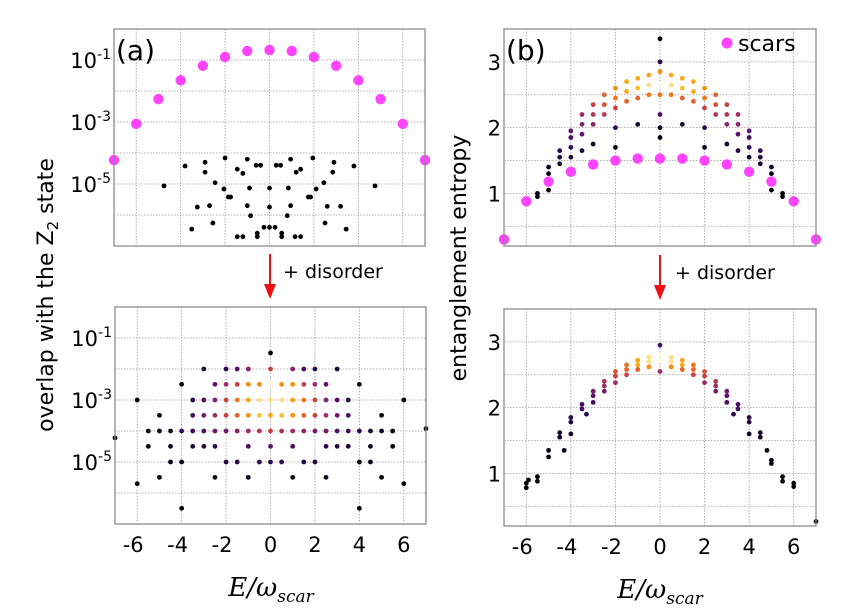 The width and height of the screenshot is (858, 616). I want to click on a-xlabel: E/ωscar, so click(270, 590).